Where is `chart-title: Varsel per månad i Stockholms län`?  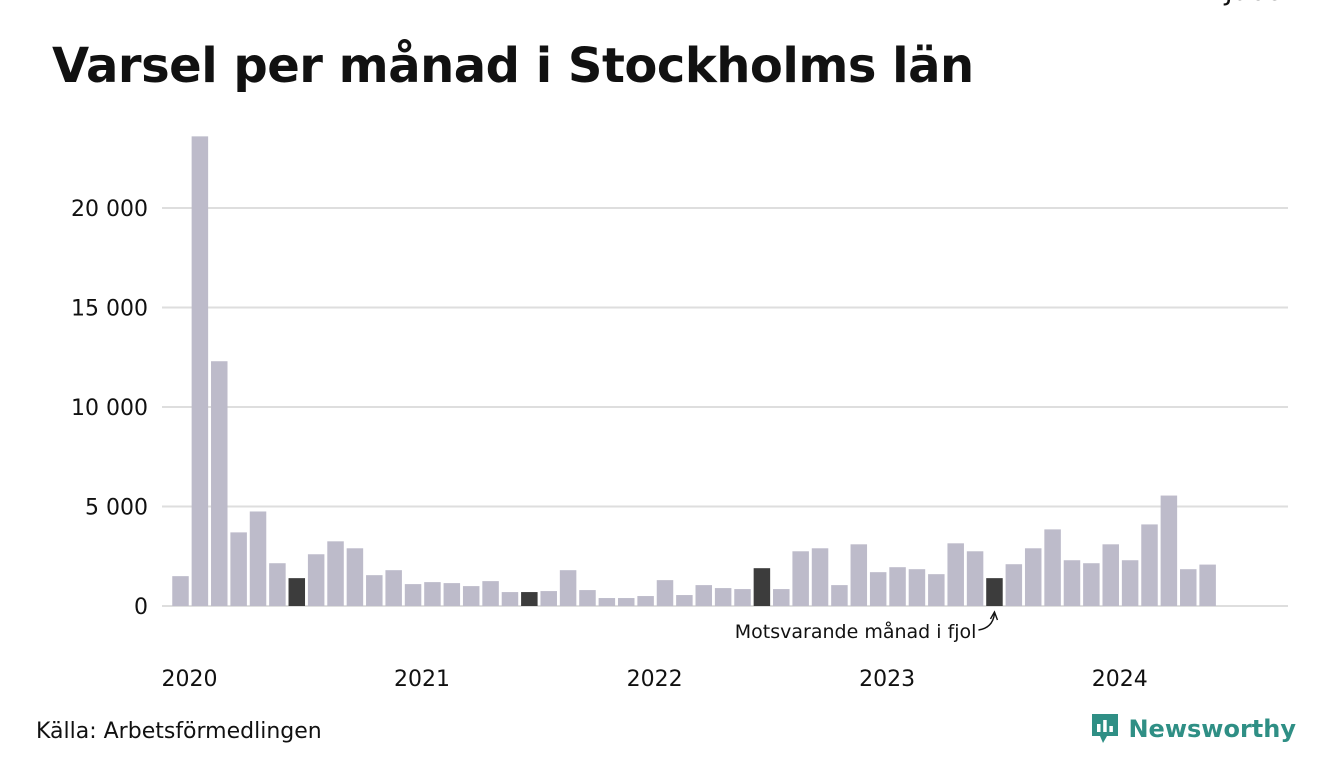
chart-title: Varsel per månad i Stockholms län is located at coordinates (513, 66).